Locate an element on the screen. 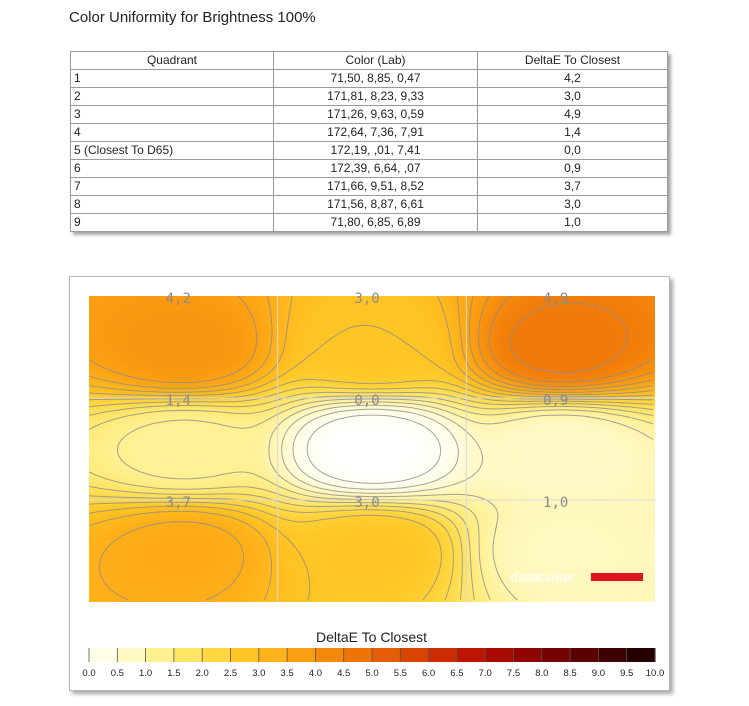  table-row: 7 171,66, 9,51, 8,52 3,7 is located at coordinates (369, 186).